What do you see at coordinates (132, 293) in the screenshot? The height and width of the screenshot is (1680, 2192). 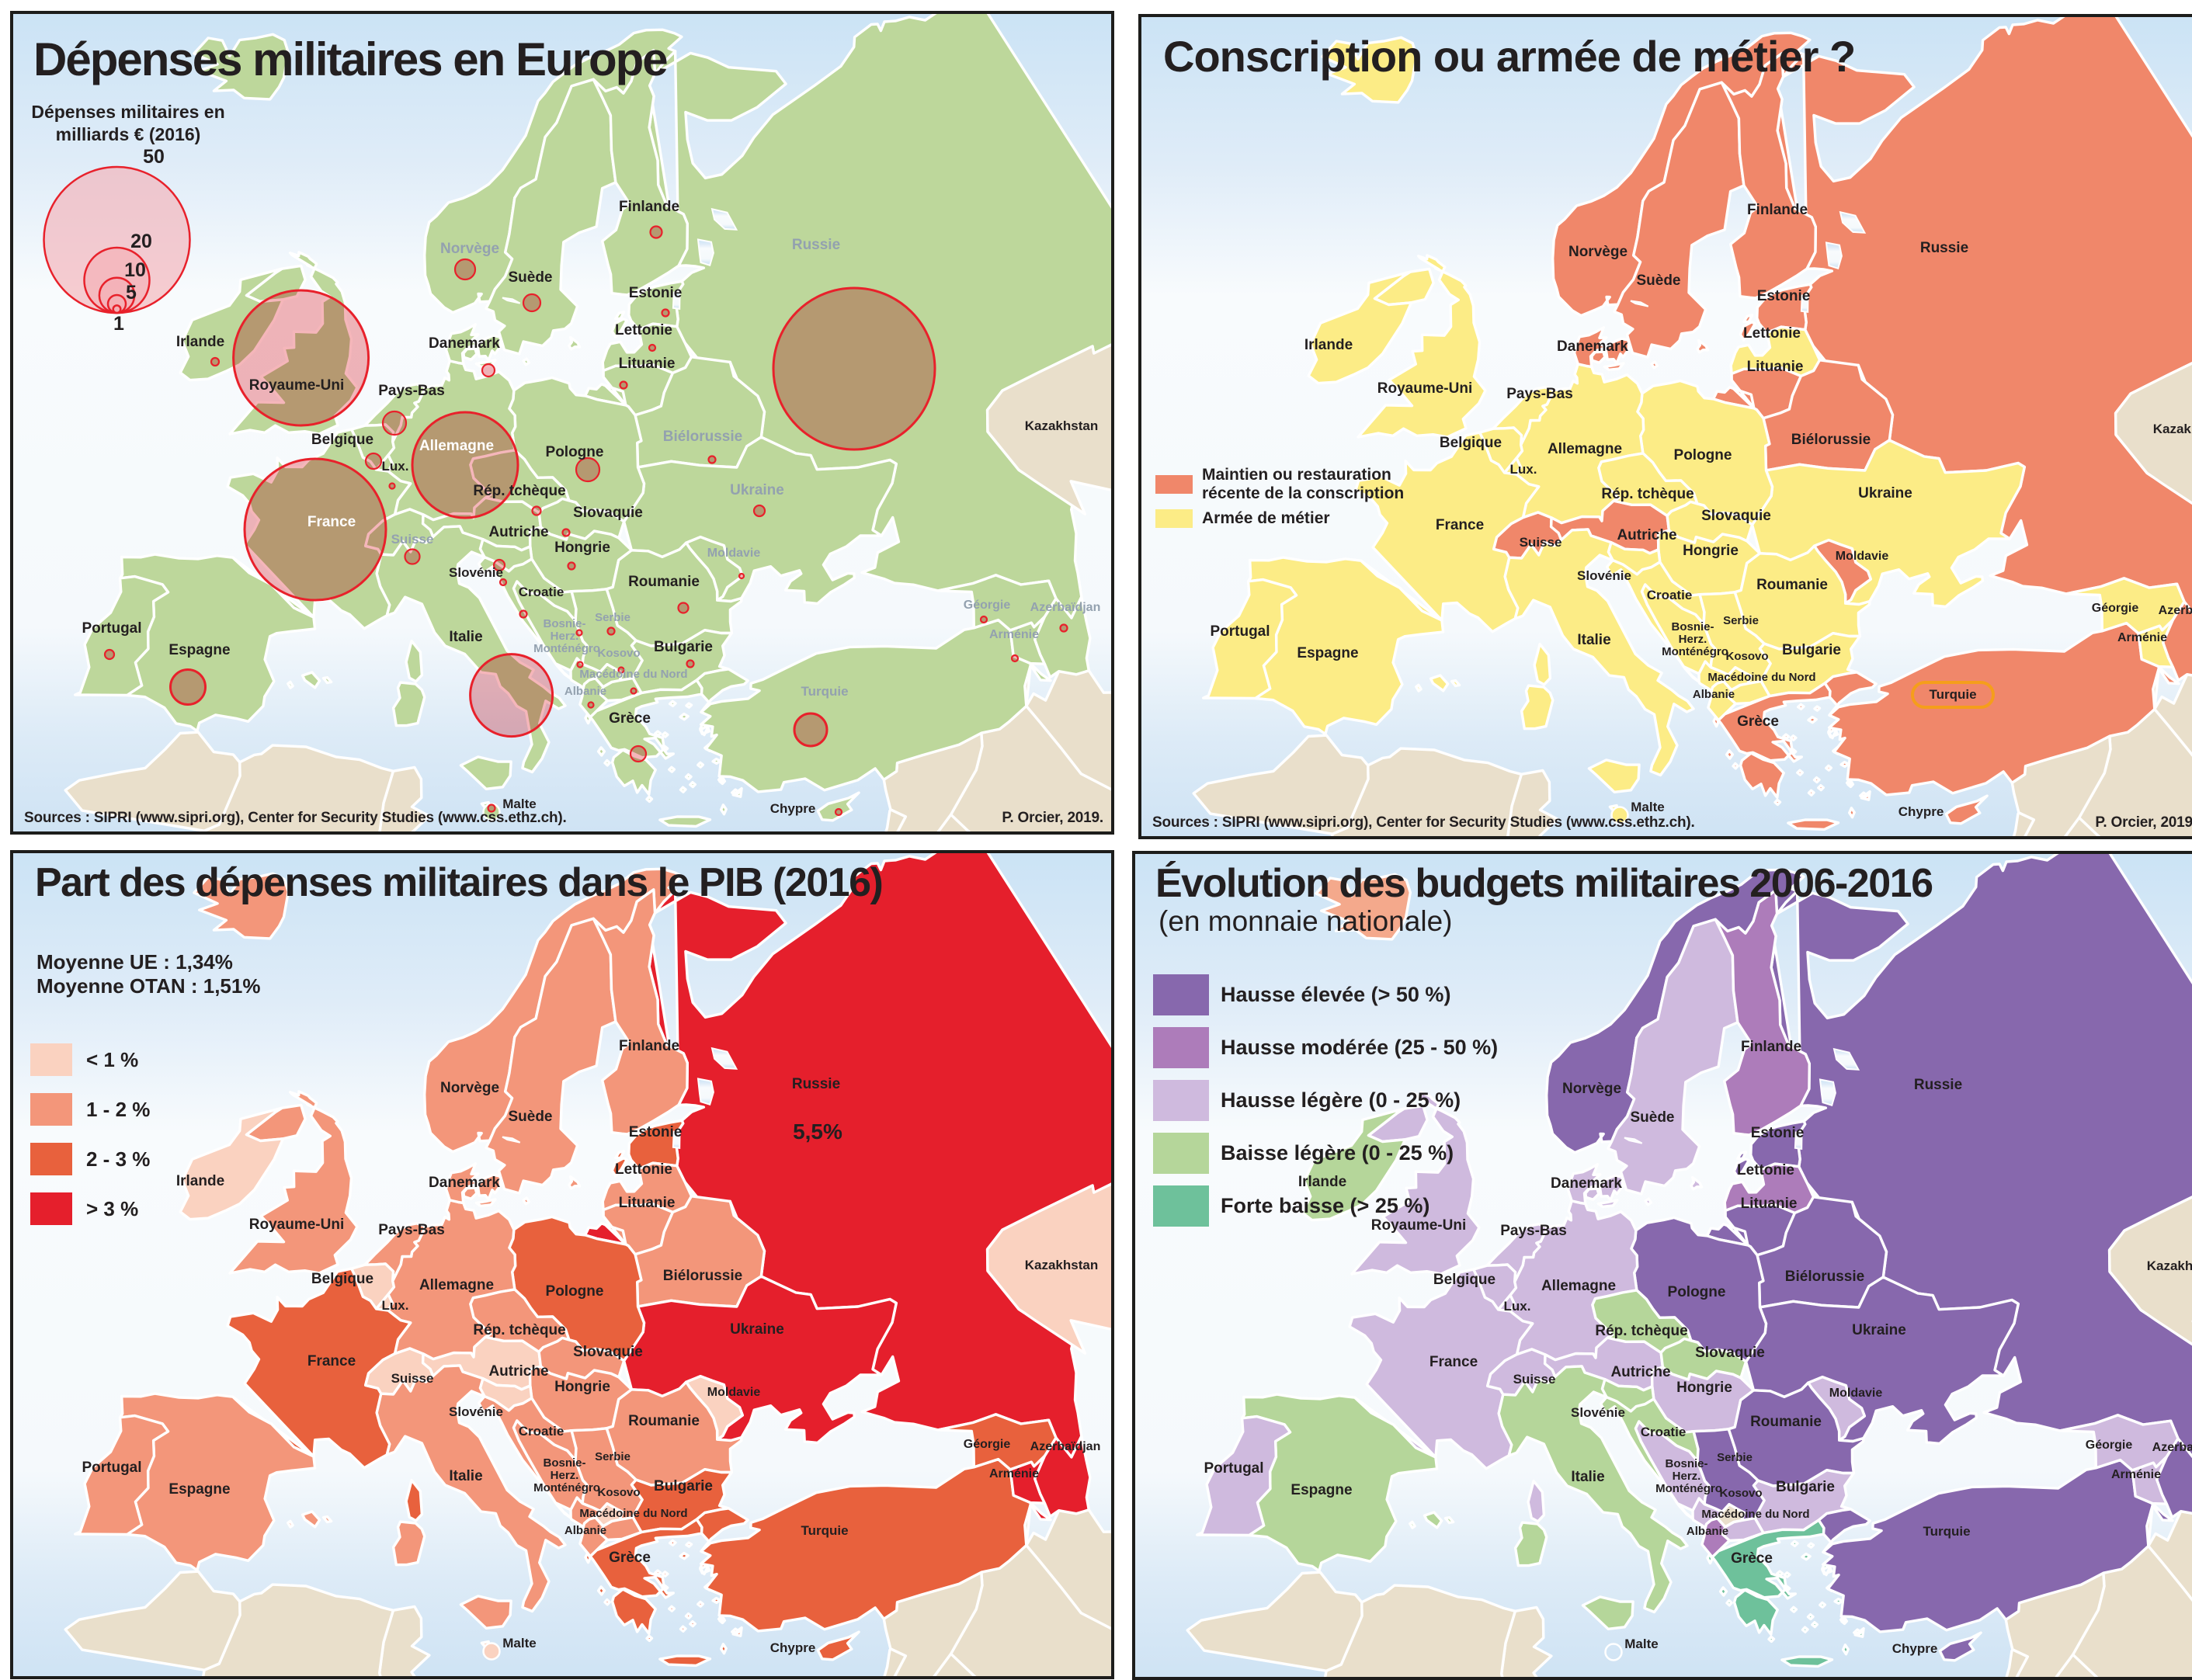 I see `svg-text: 5` at bounding box center [132, 293].